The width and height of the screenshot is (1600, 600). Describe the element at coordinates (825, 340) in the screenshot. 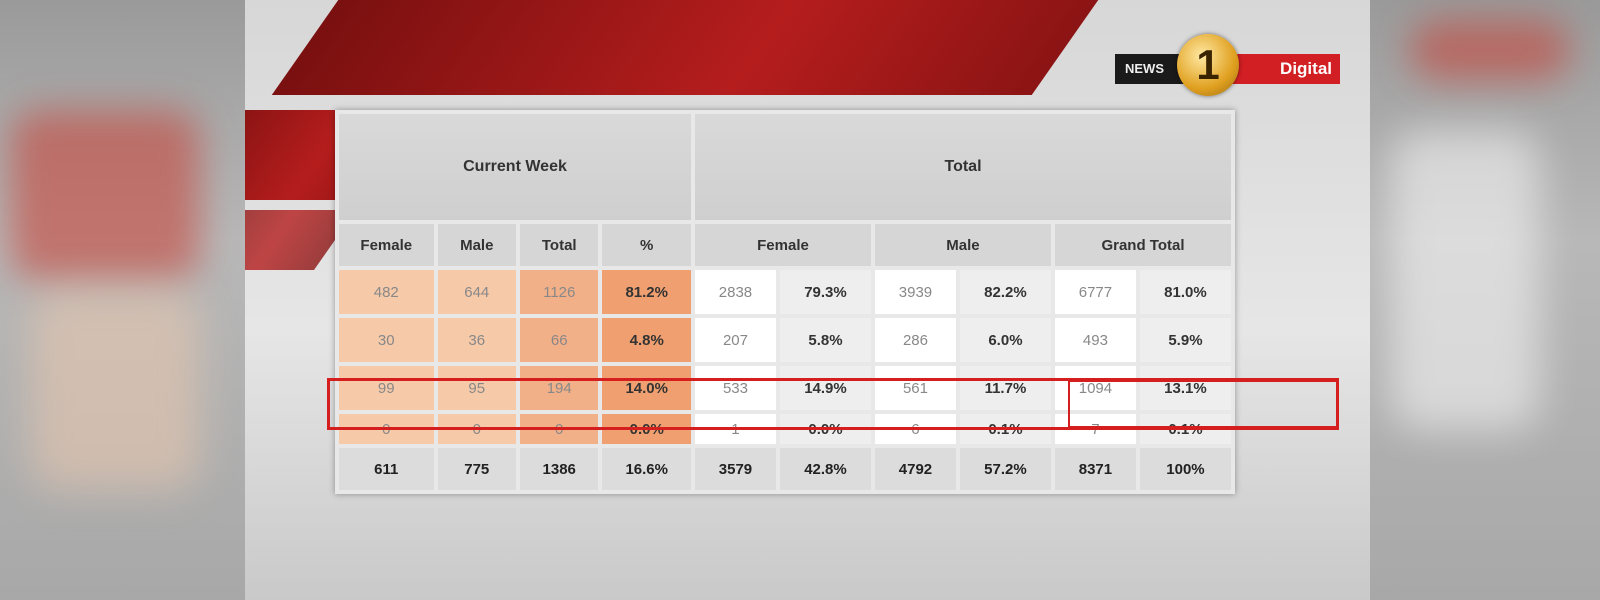

I see `table-cell: 5.8%` at that location.